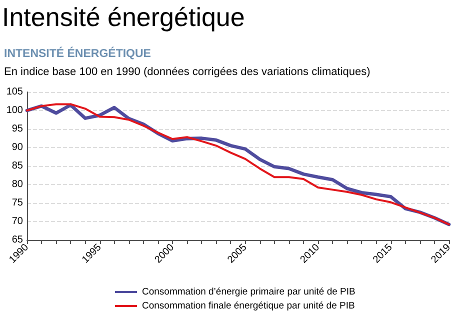 This screenshot has width=464, height=320. What do you see at coordinates (18, 203) in the screenshot?
I see `y-tick-label: 75` at bounding box center [18, 203].